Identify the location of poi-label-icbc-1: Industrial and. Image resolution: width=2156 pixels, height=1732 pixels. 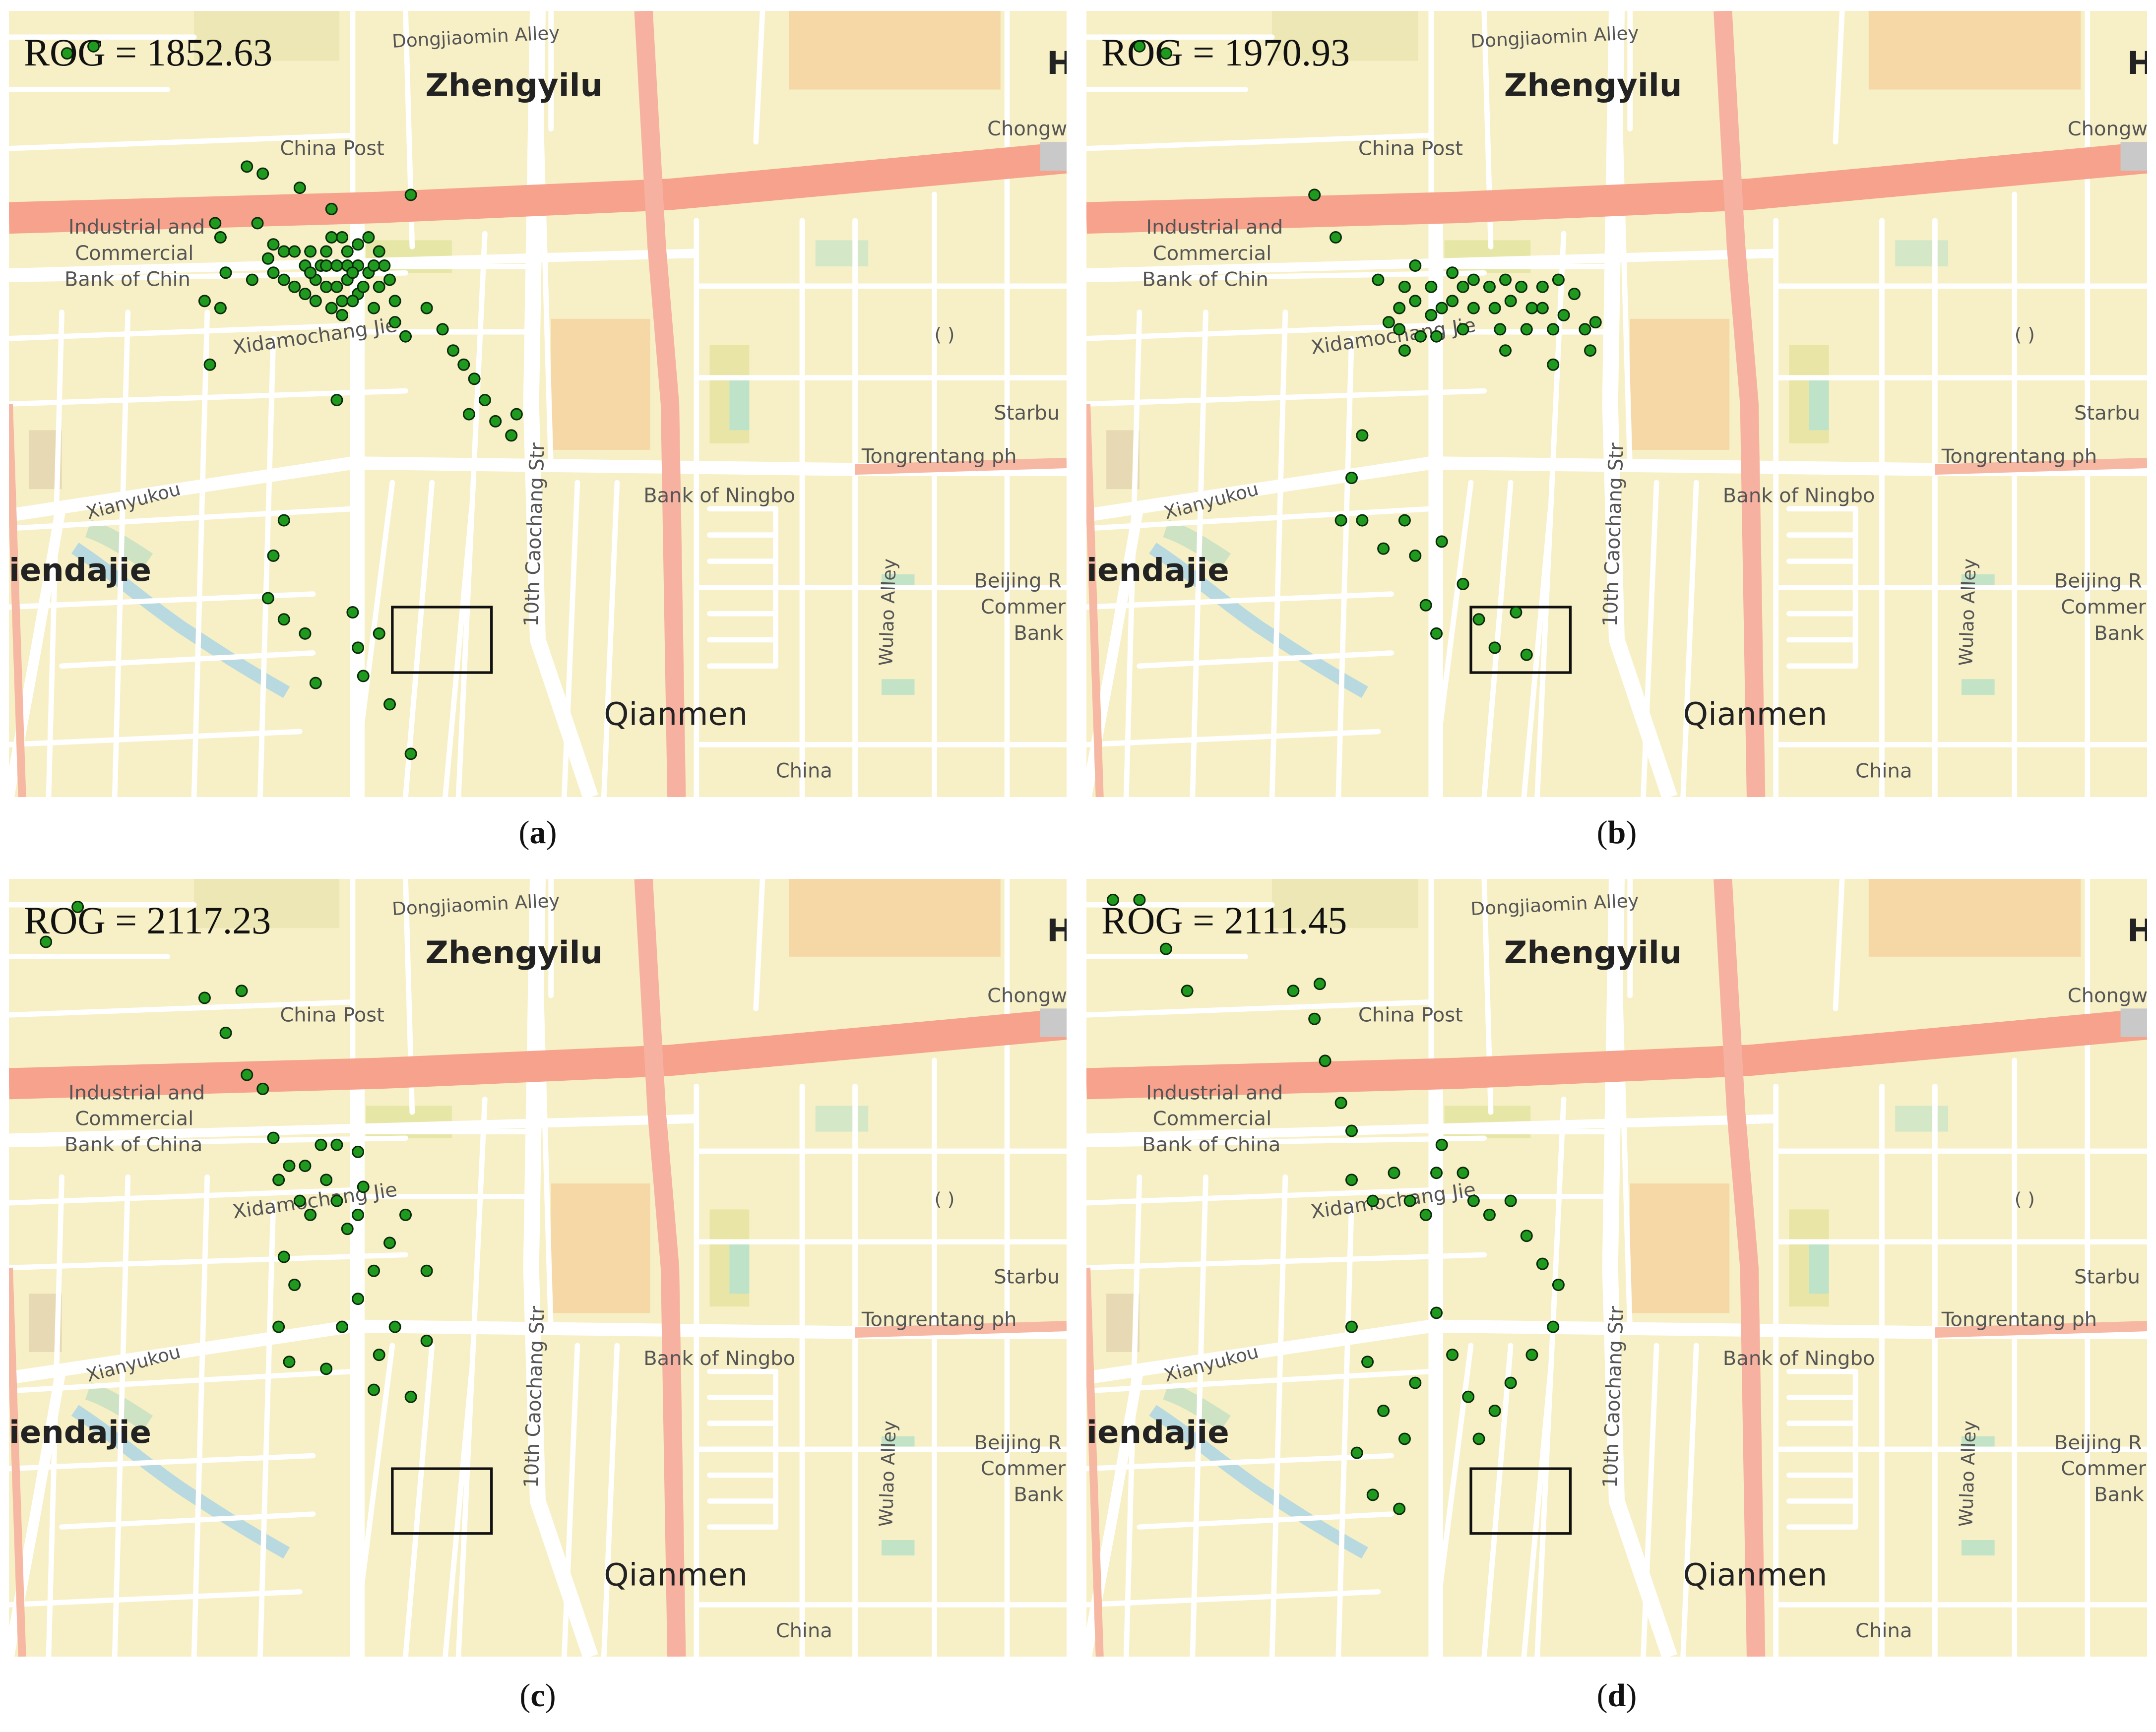
(1214, 1093).